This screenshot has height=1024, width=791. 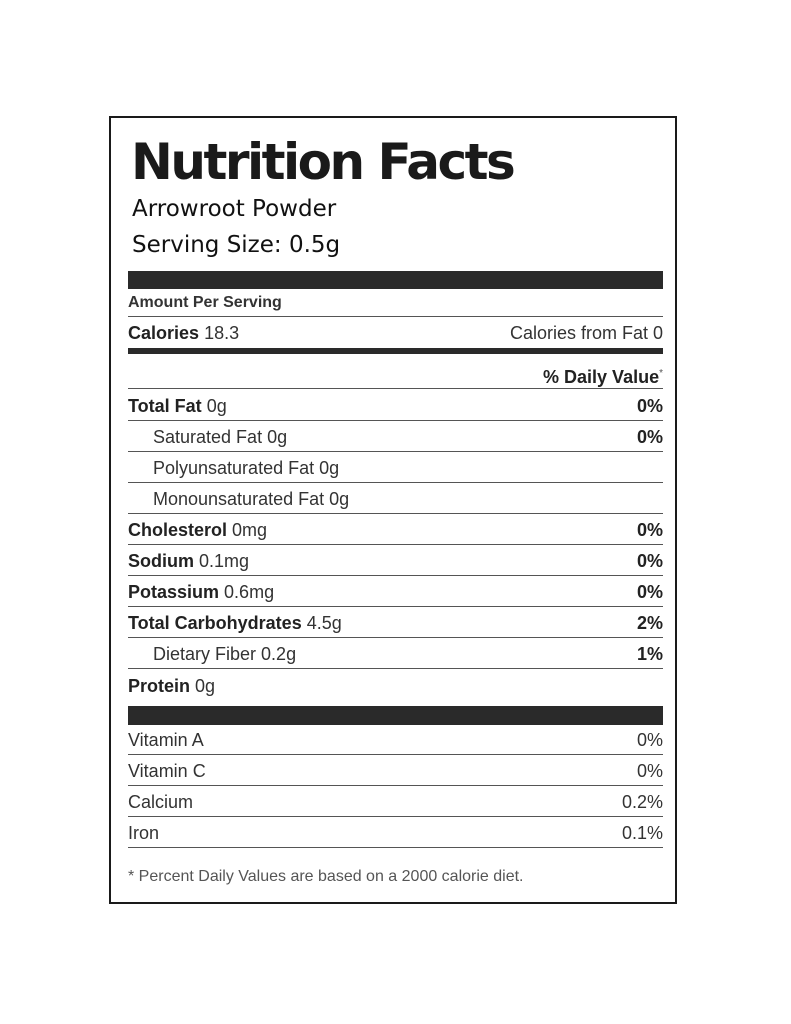 I want to click on nutrient-name: Potassium, so click(x=174, y=592).